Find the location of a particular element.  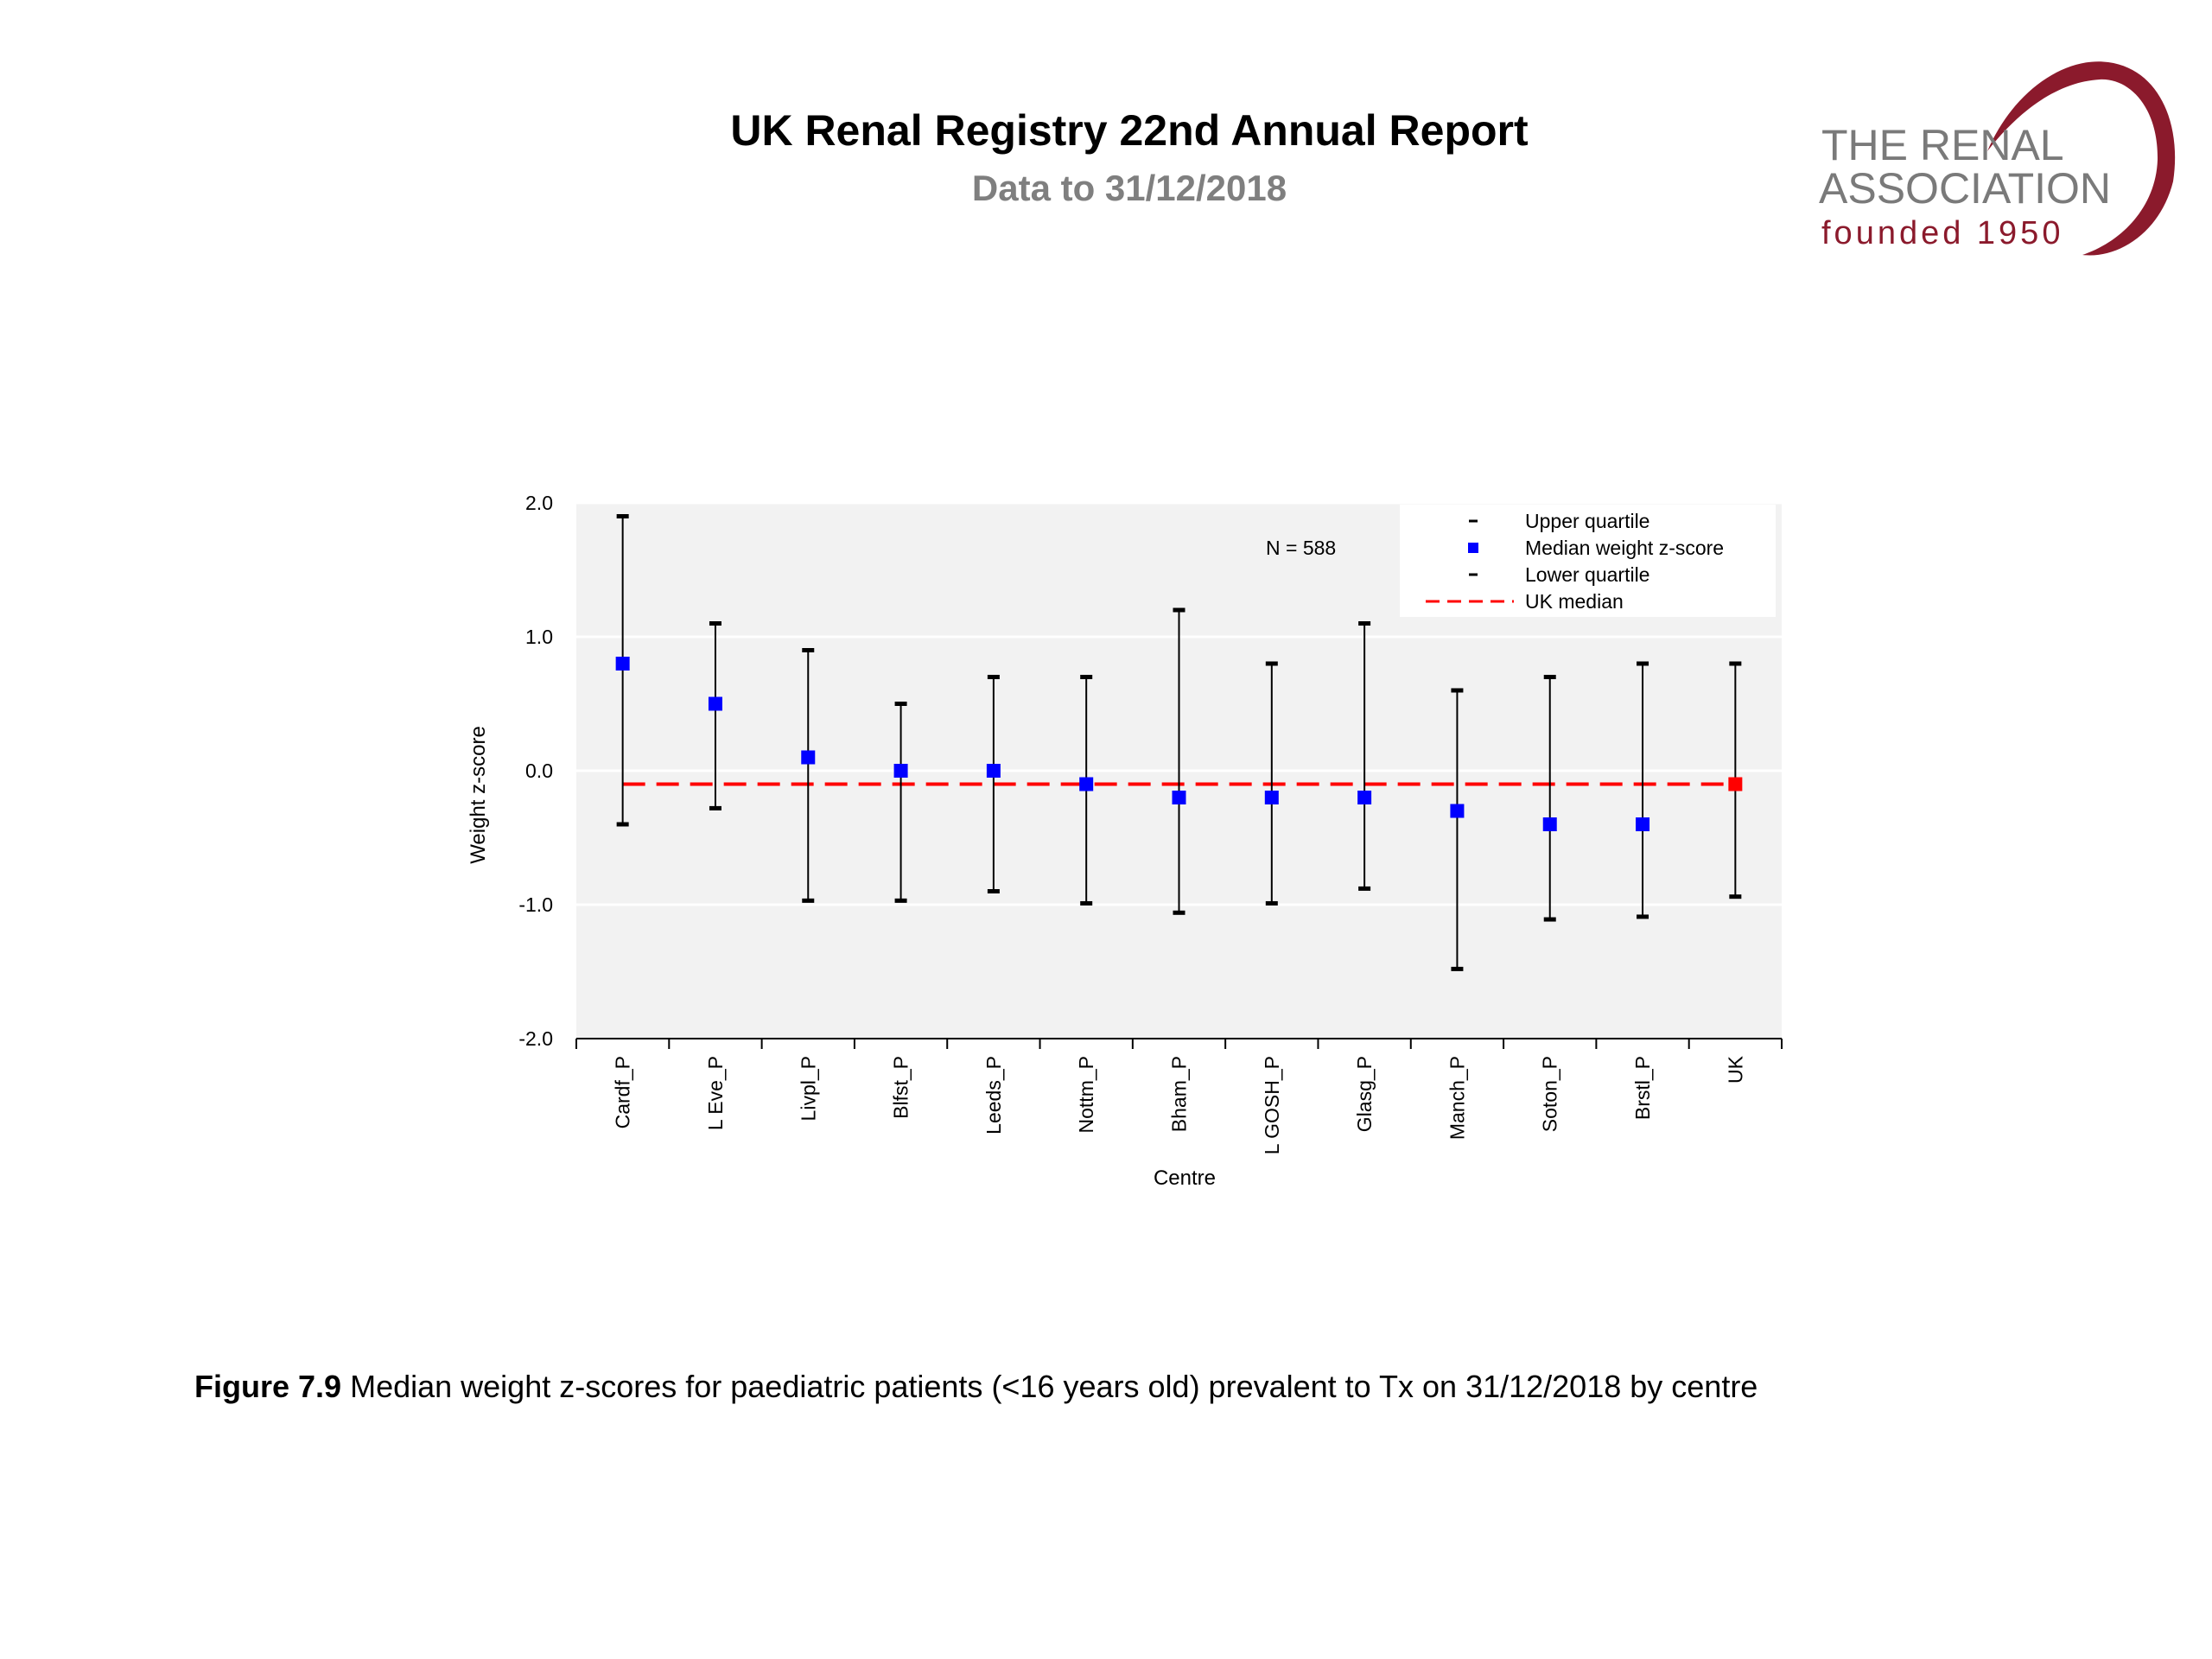

x-tick-label: Brstl_P is located at coordinates (1642, 1088).